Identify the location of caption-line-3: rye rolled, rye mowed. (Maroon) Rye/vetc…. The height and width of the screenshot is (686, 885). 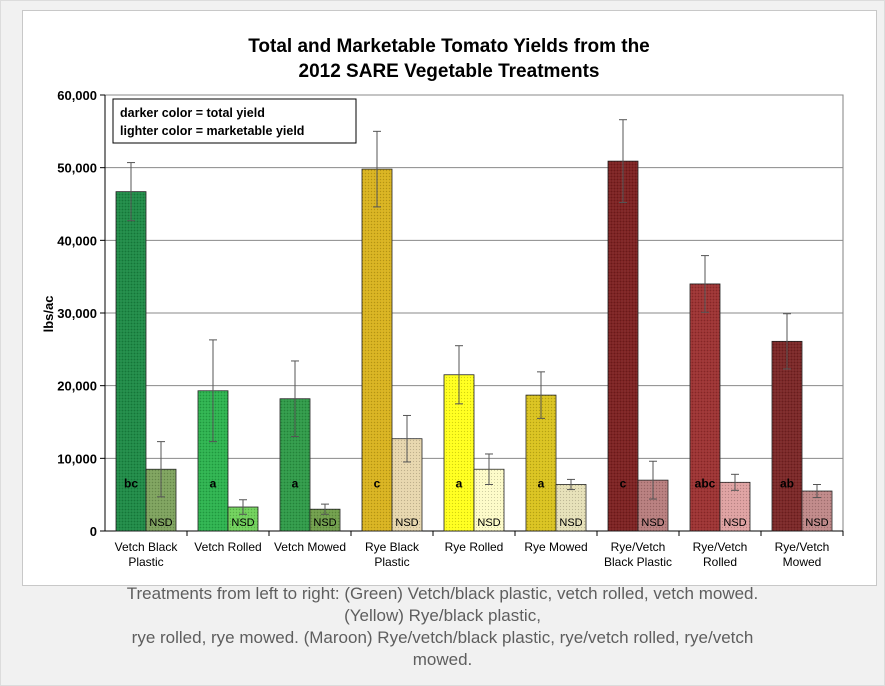
(442, 638).